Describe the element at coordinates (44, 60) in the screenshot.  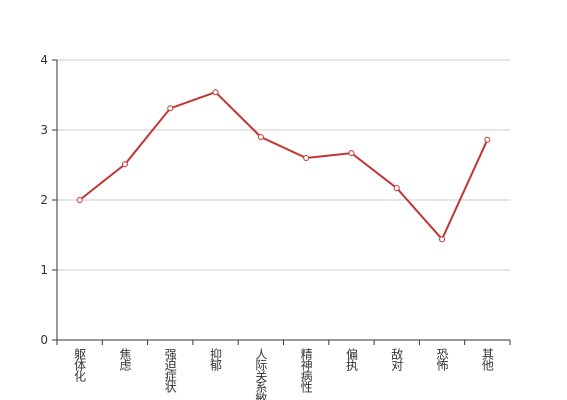
I see `y-tick-label: 4` at that location.